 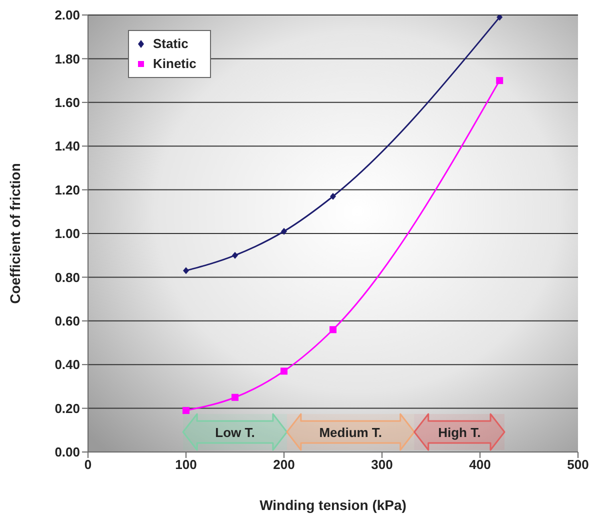 I want to click on x-tick-label: 0, so click(x=88, y=464).